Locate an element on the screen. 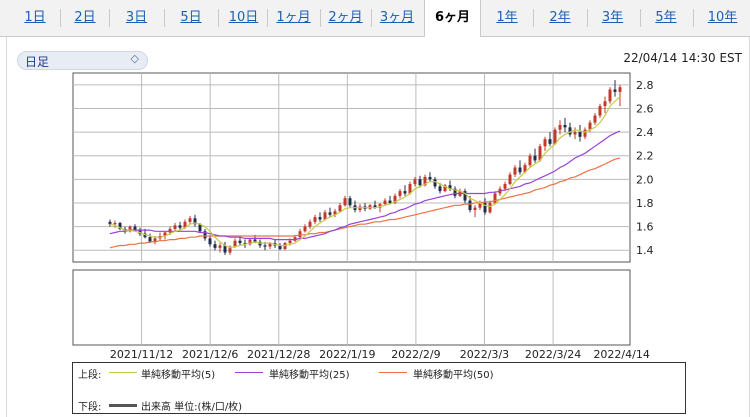  x-tick-label: 2022/4/14 is located at coordinates (621, 354).